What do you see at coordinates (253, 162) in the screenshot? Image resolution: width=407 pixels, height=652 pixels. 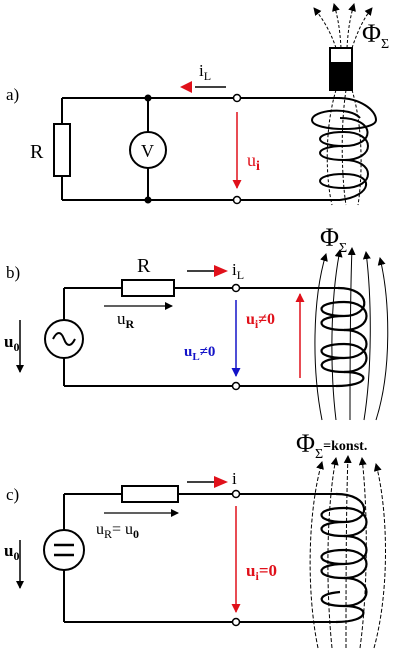 I see `panel-a-induced-label: ui` at bounding box center [253, 162].